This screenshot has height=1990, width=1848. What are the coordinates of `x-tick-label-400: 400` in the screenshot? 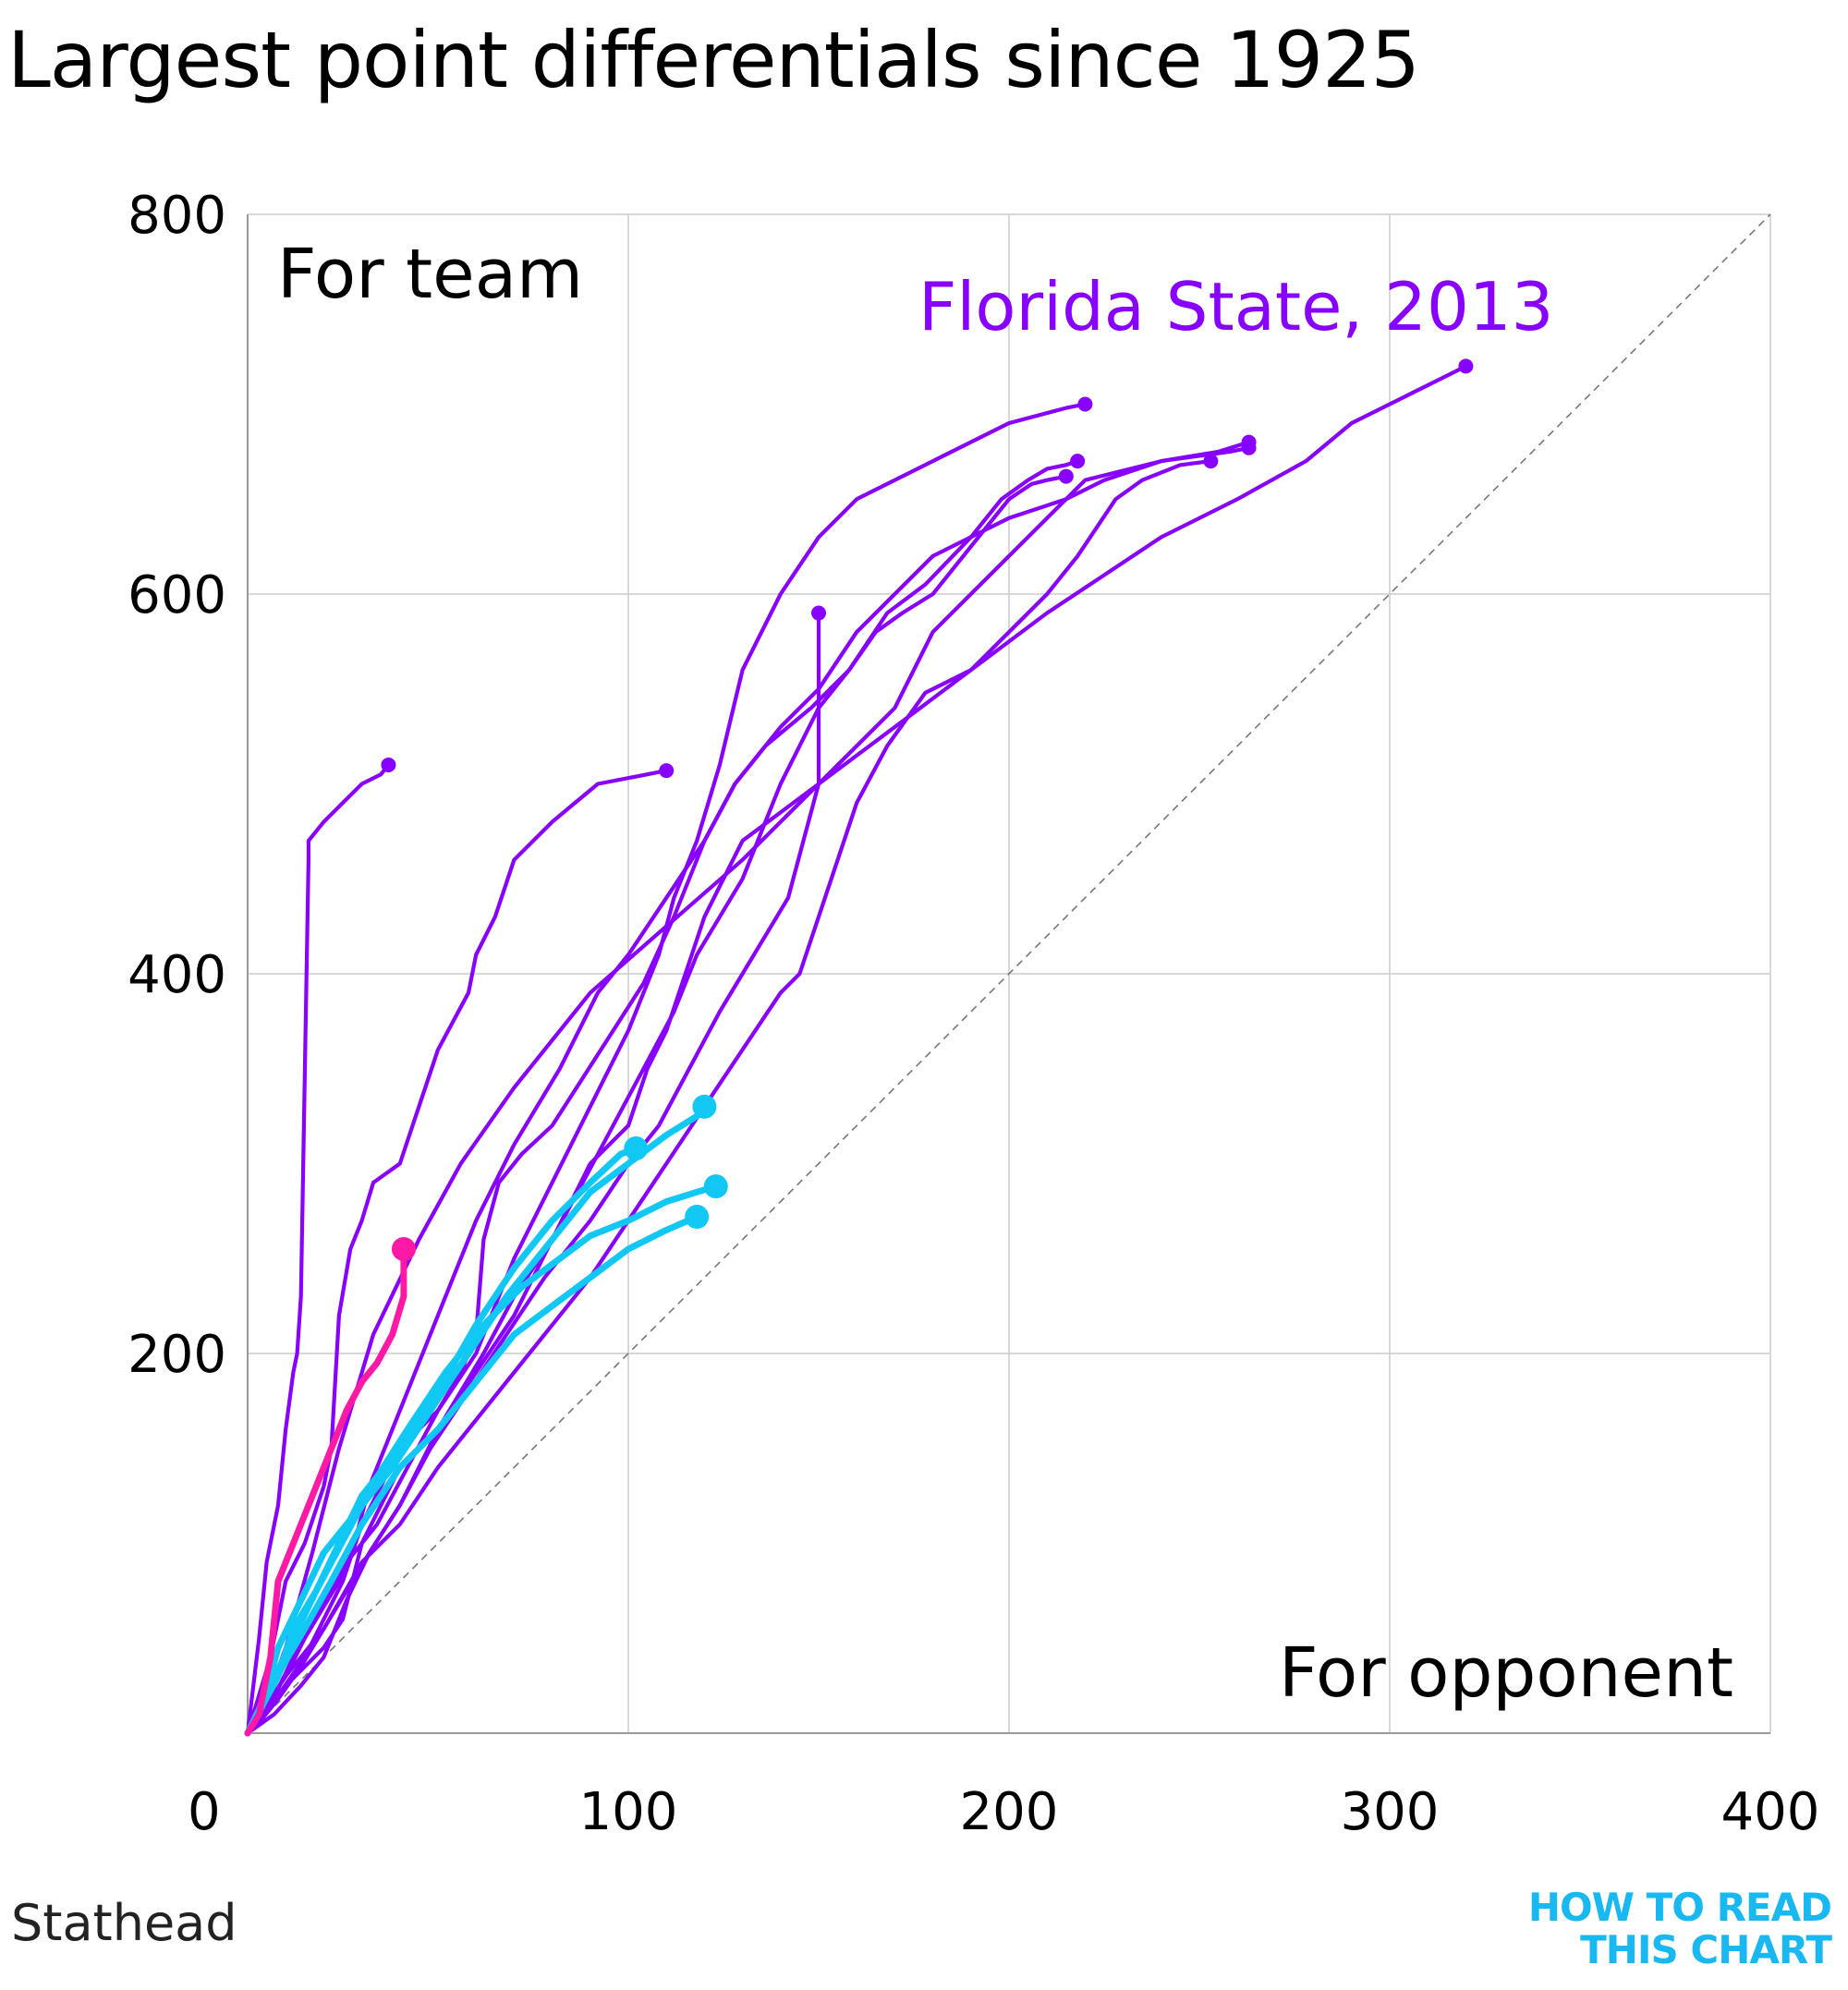 It's located at (1770, 1812).